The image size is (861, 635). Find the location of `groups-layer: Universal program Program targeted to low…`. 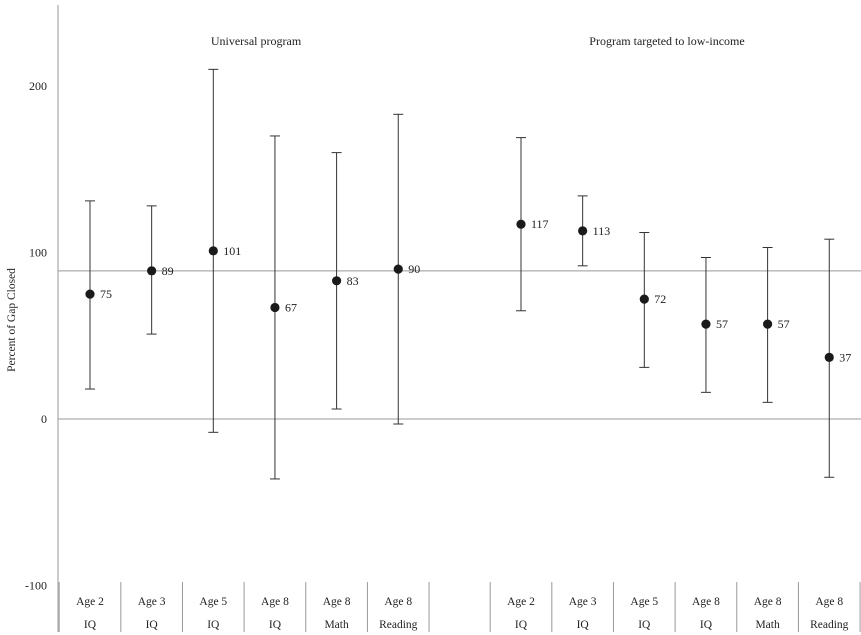

groups-layer: Universal program Program targeted to low… is located at coordinates (478, 41).